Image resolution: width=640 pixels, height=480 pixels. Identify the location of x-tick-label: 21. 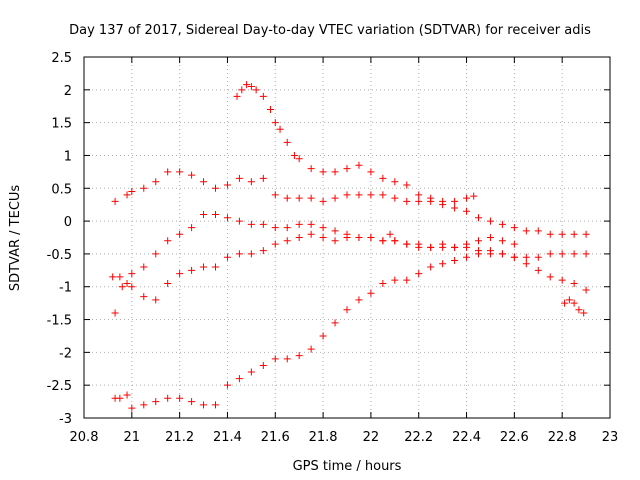
(132, 437).